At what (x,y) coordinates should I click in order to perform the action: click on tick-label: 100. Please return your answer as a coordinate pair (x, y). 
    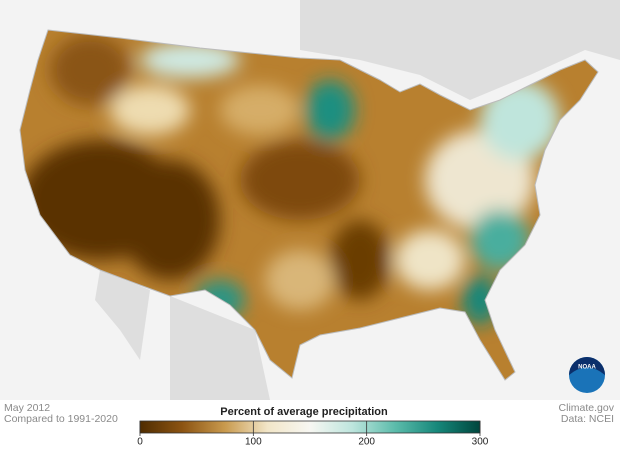
    Looking at the image, I should click on (253, 442).